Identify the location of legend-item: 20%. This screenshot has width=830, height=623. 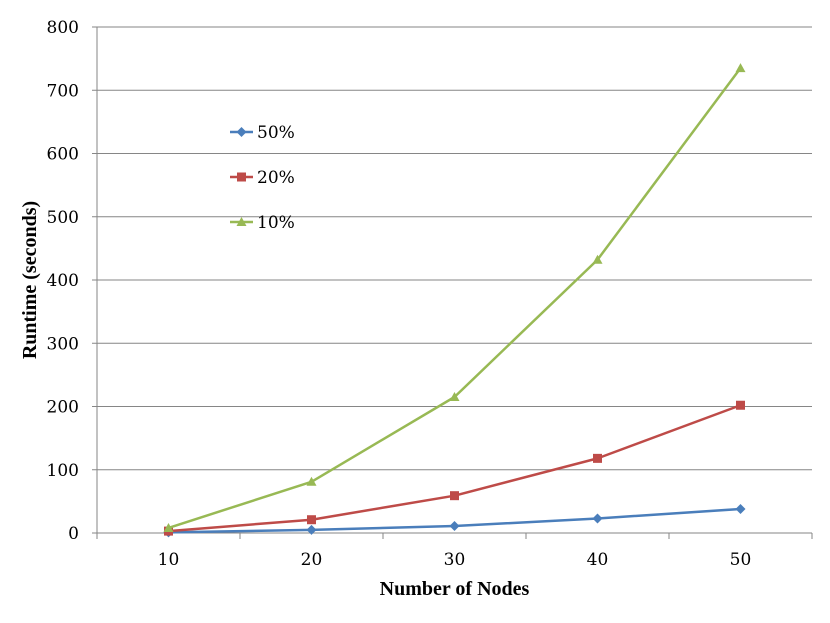
(262, 178).